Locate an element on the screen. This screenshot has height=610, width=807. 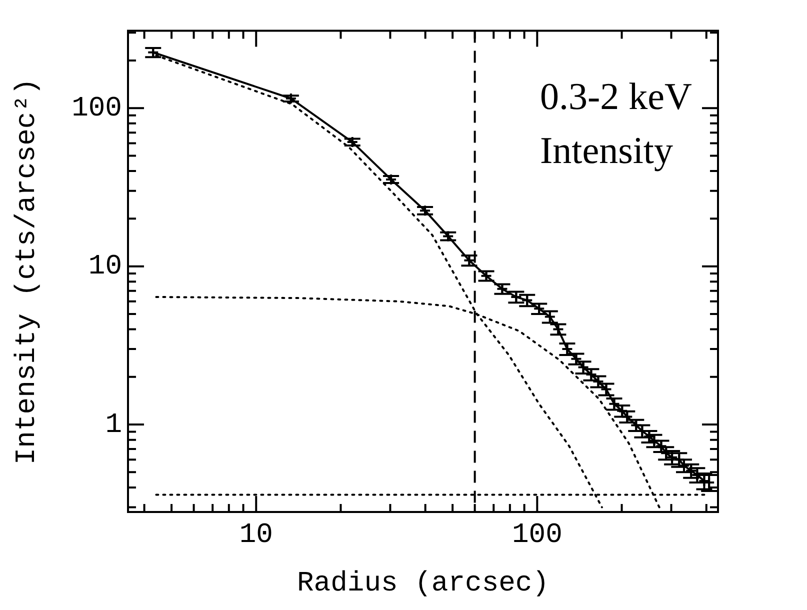
annotation: Intensity is located at coordinates (606, 151).